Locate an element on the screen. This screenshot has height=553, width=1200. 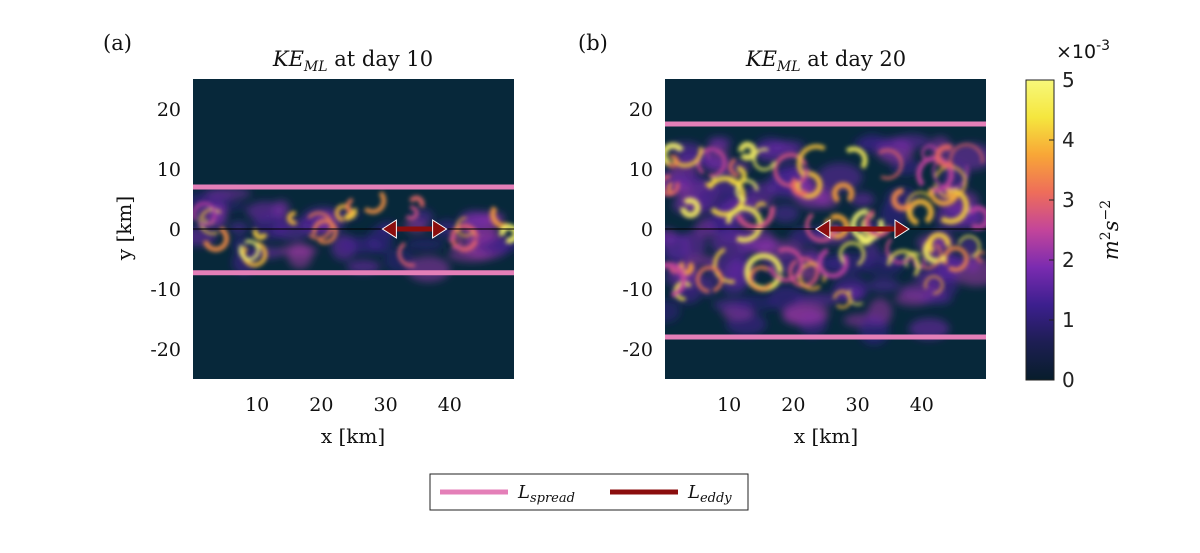
colorbar-ticks: 0 1 2 3 4 5 is located at coordinates (1062, 230).